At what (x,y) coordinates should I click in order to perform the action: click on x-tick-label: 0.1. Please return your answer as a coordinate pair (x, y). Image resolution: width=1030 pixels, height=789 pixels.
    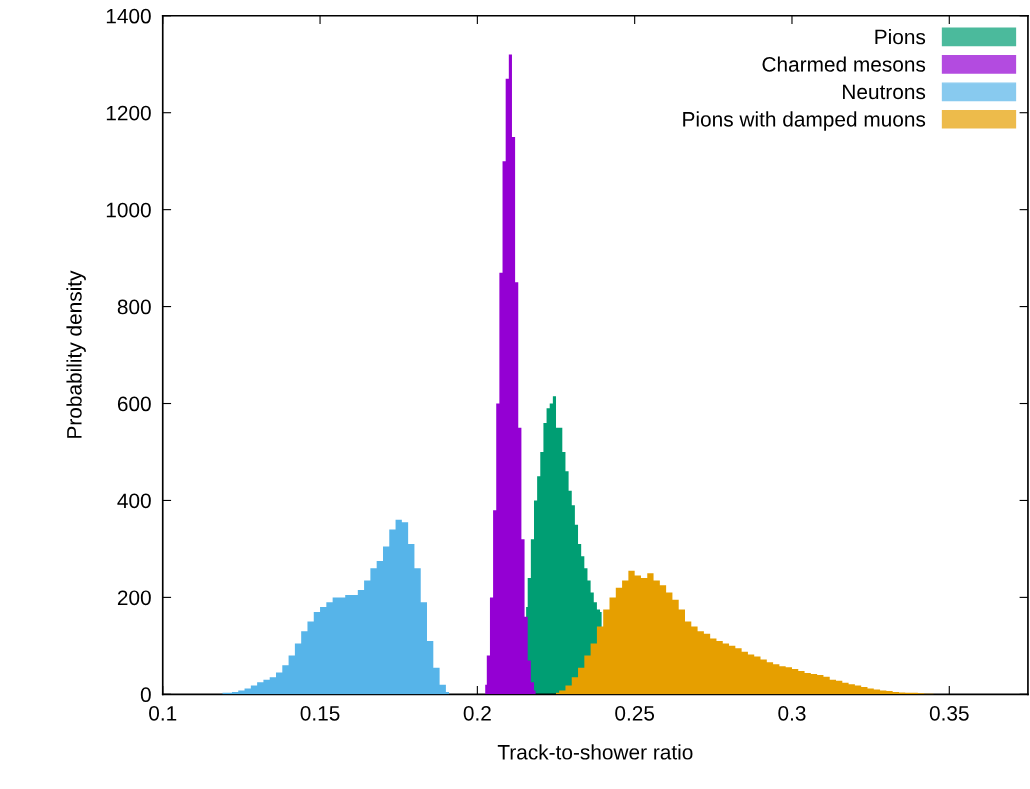
    Looking at the image, I should click on (163, 713).